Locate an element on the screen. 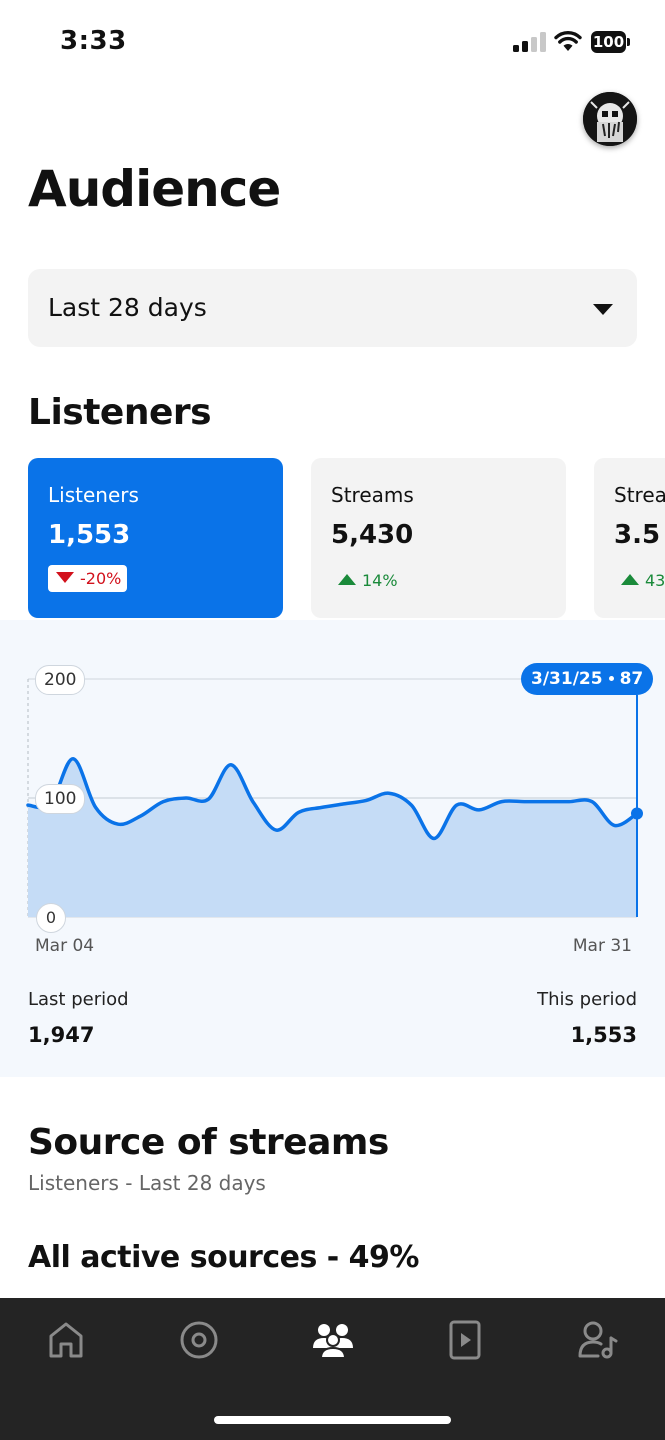 The width and height of the screenshot is (665, 1440). metric-change-badge: 43% is located at coordinates (643, 580).